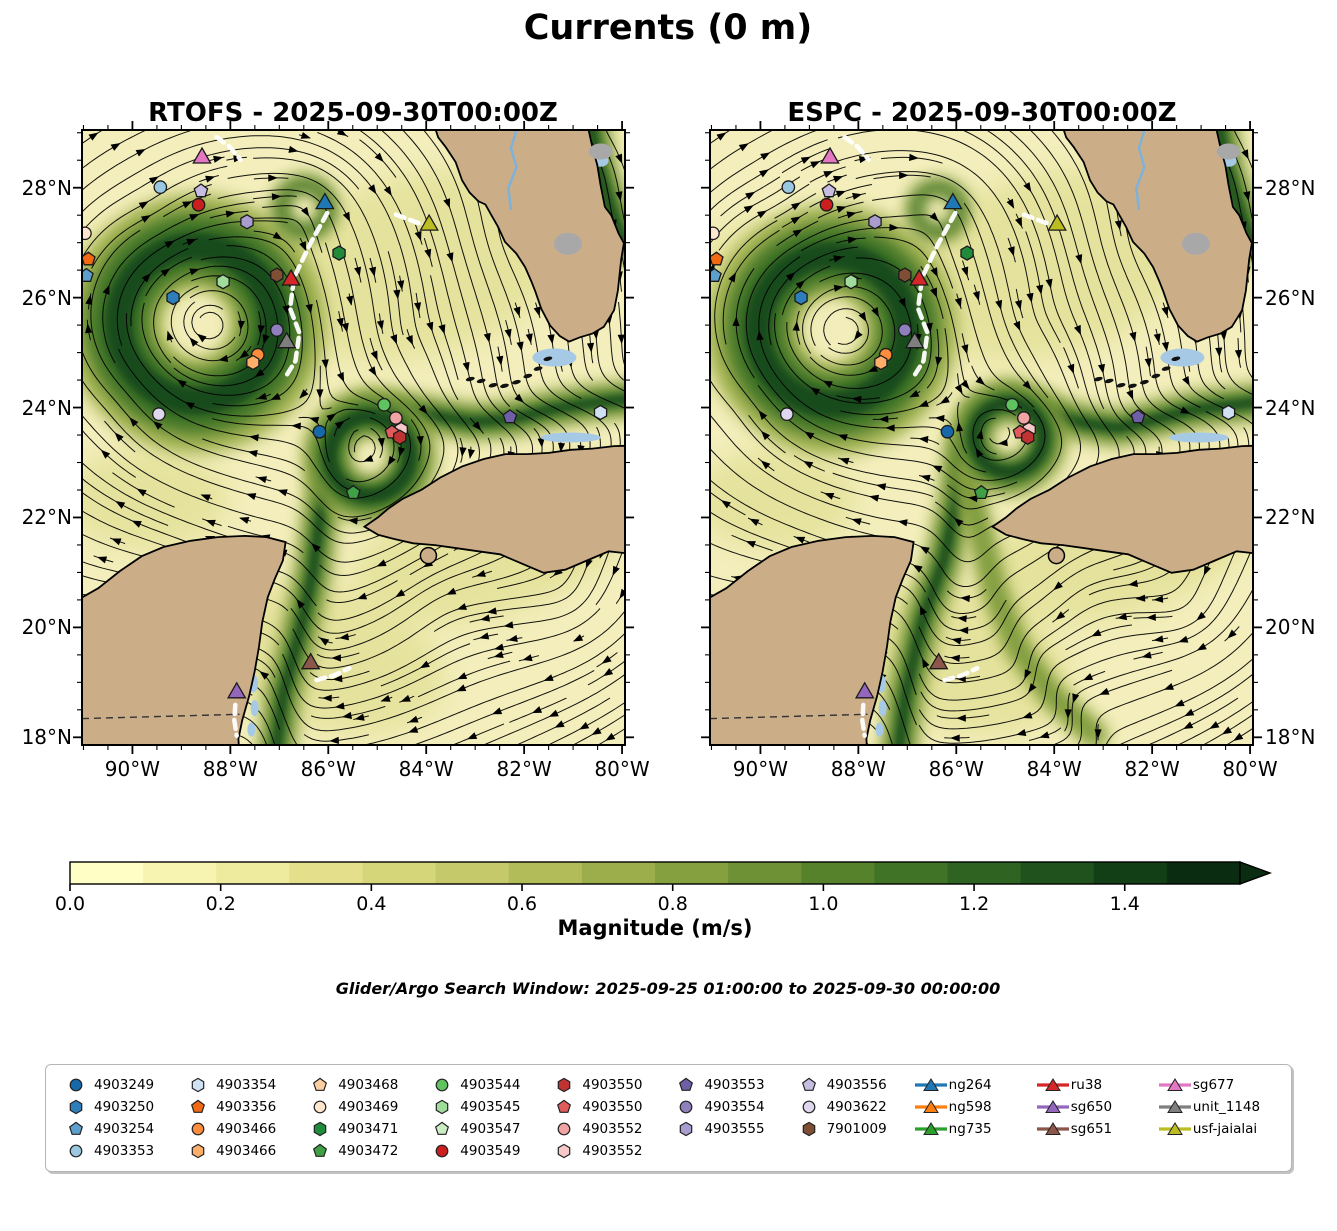 The height and width of the screenshot is (1231, 1337). I want to click on legend-label: sg650, so click(1091, 1107).